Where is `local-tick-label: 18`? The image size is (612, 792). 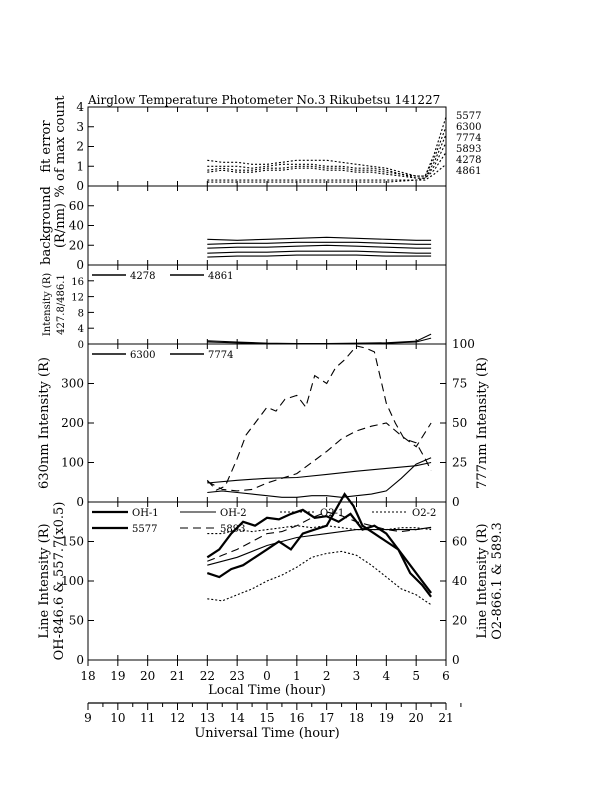 local-tick-label: 18 is located at coordinates (87, 676).